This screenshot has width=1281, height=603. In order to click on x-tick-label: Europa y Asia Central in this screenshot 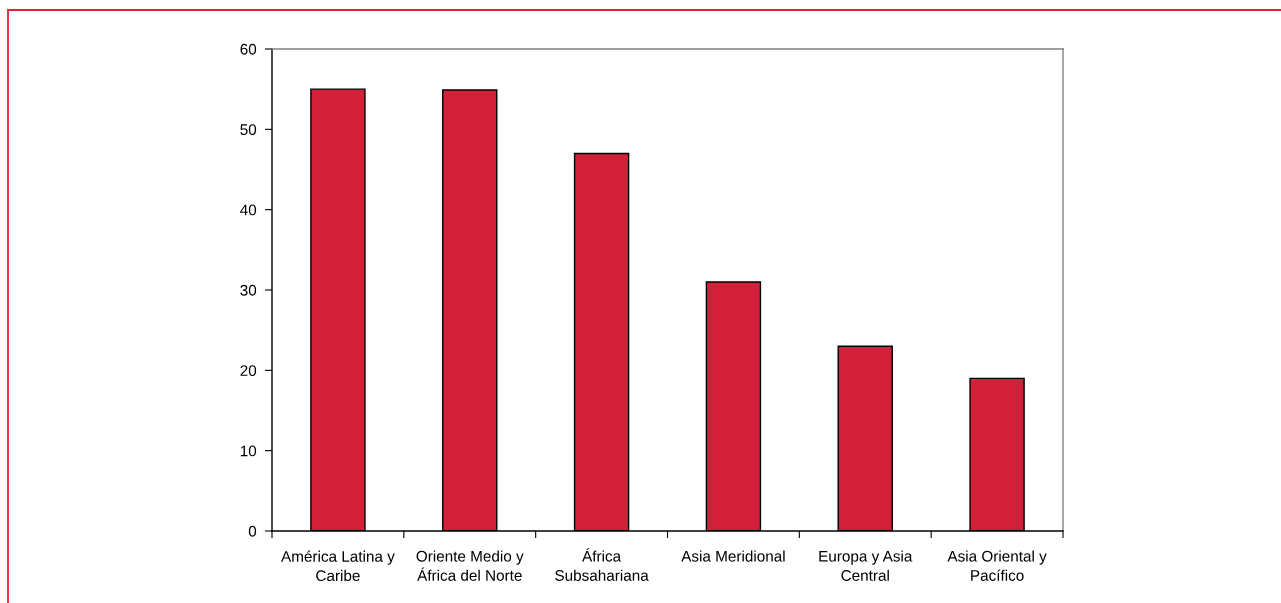, I will do `click(866, 565)`.